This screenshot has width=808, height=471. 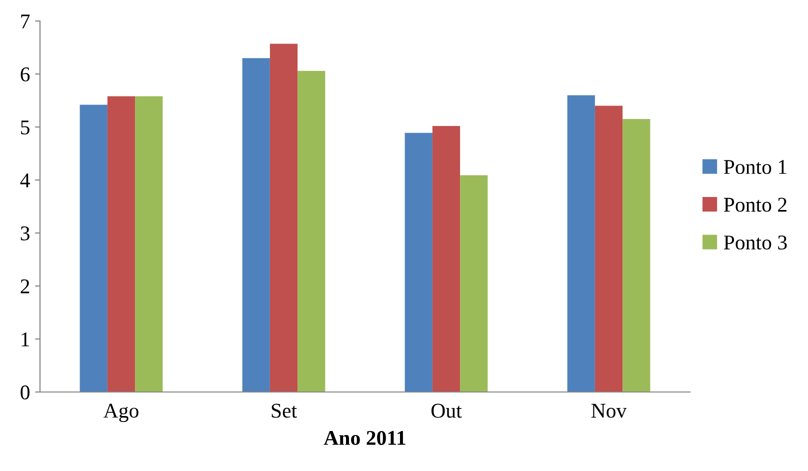 I want to click on y-tick-label: 3, so click(x=25, y=233).